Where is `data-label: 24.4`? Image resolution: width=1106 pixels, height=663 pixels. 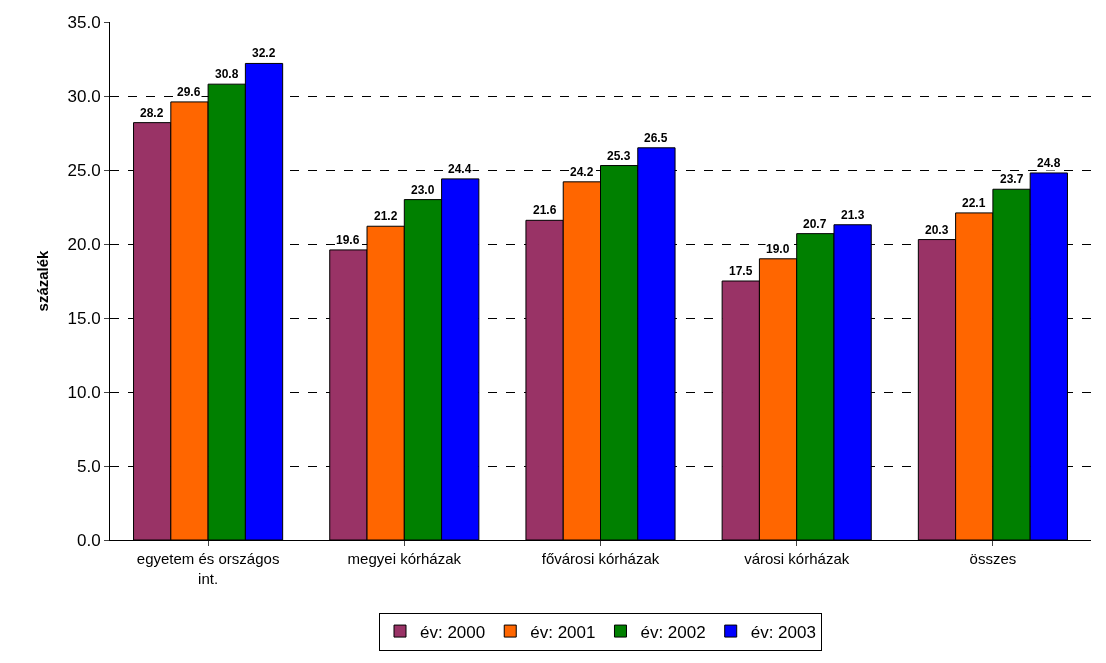
data-label: 24.4 is located at coordinates (460, 169).